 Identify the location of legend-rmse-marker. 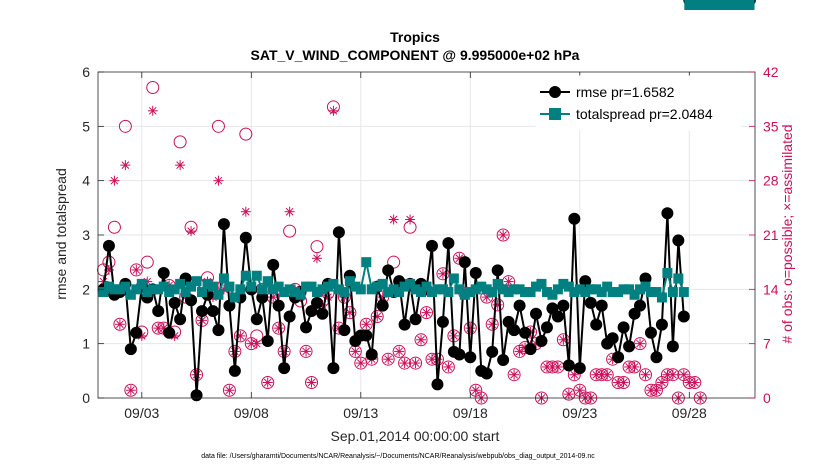
(555, 92).